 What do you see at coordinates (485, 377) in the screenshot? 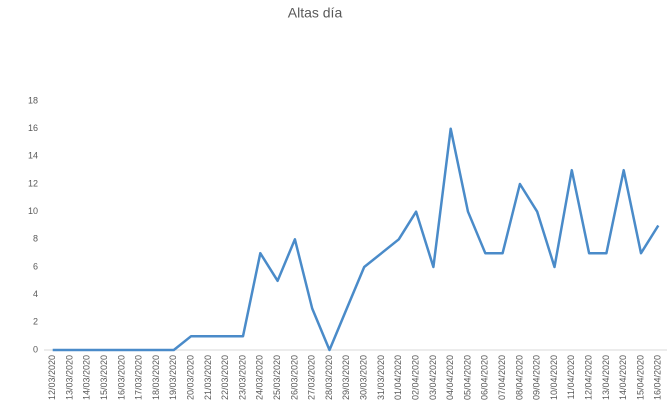
I see `x-tick-label: 06/04/2020` at bounding box center [485, 377].